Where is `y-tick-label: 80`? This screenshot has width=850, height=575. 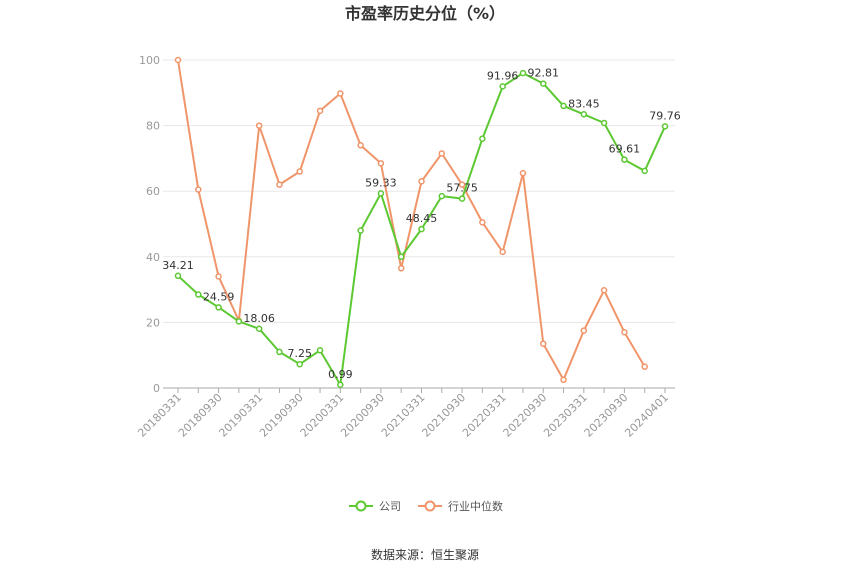
y-tick-label: 80 is located at coordinates (153, 126).